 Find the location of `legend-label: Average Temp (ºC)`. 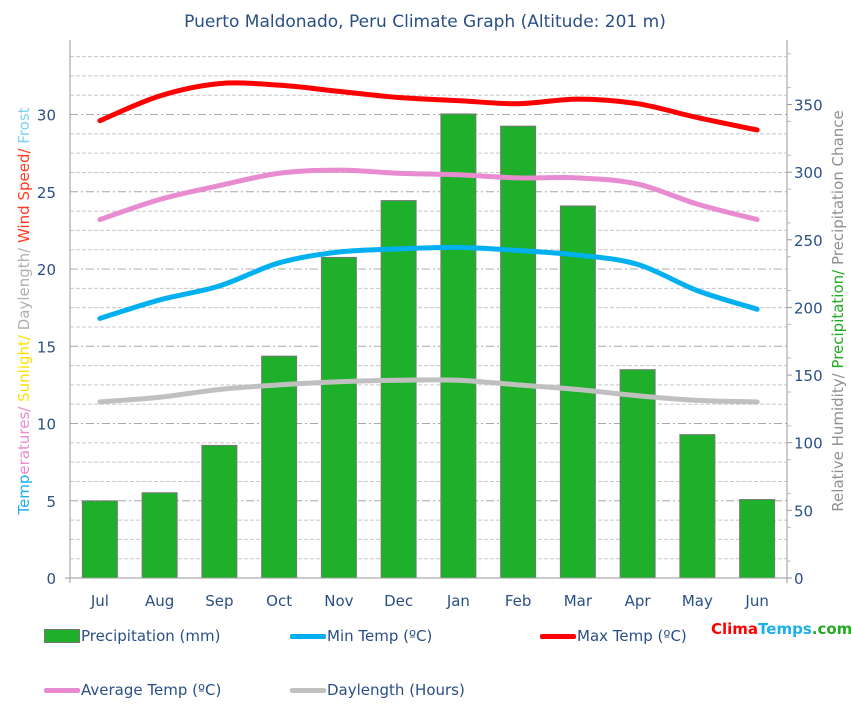

legend-label: Average Temp (ºC) is located at coordinates (151, 690).